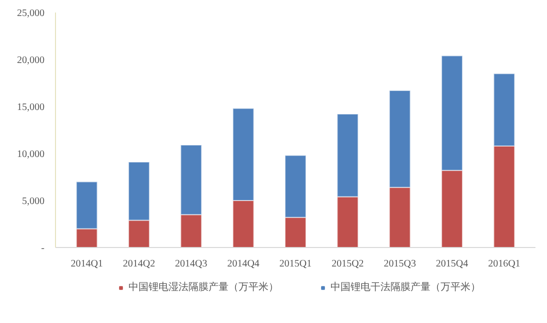 This screenshot has width=547, height=323. What do you see at coordinates (30, 107) in the screenshot?
I see `y-tick-label: 15,000` at bounding box center [30, 107].